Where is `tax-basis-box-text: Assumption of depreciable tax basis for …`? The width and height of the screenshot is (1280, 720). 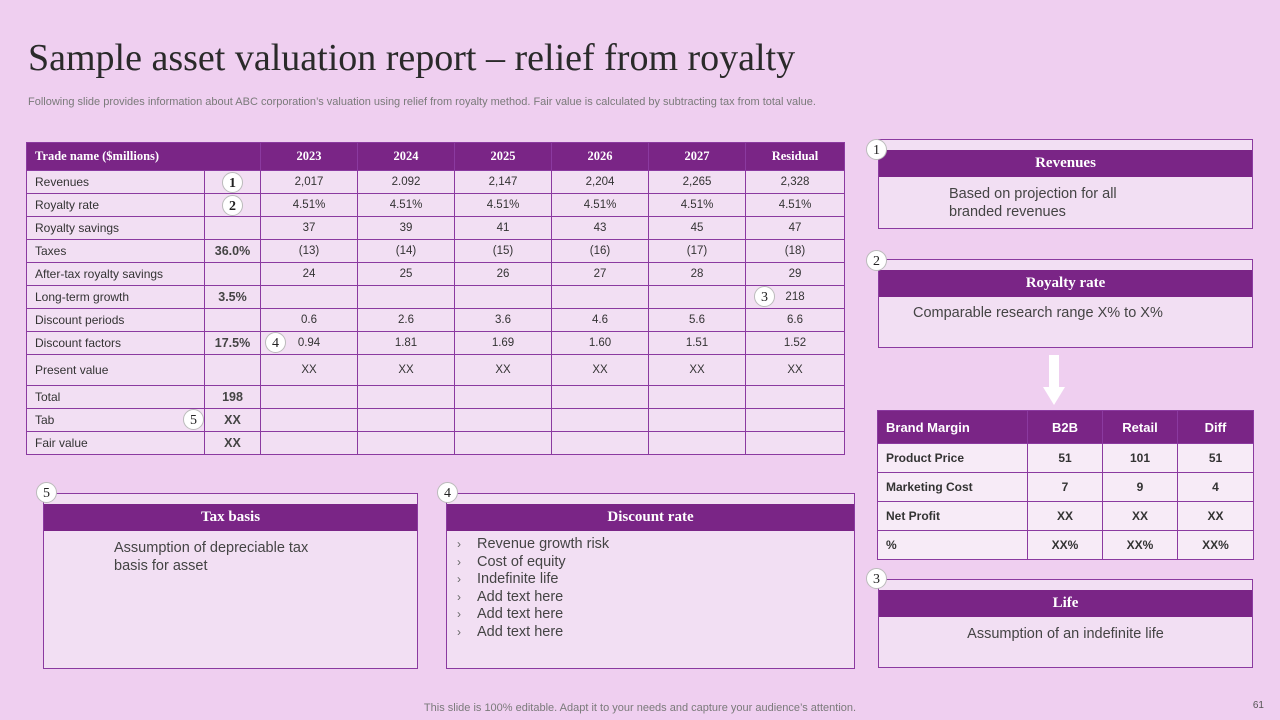
tax-basis-box-text: Assumption of depreciable tax basis for … is located at coordinates (211, 557).